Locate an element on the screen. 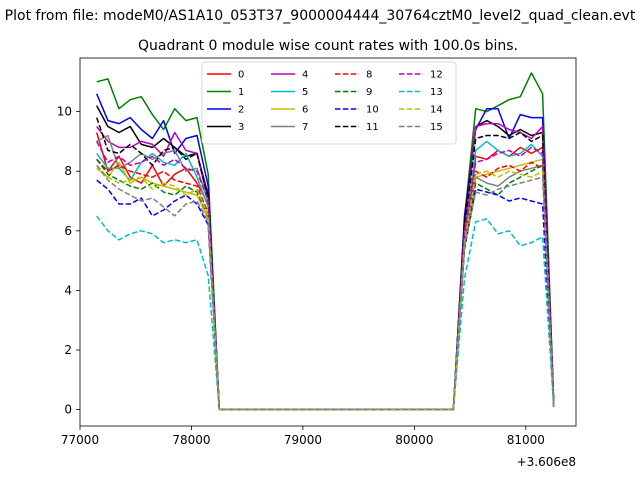  y-tick-label: 6 is located at coordinates (68, 231).